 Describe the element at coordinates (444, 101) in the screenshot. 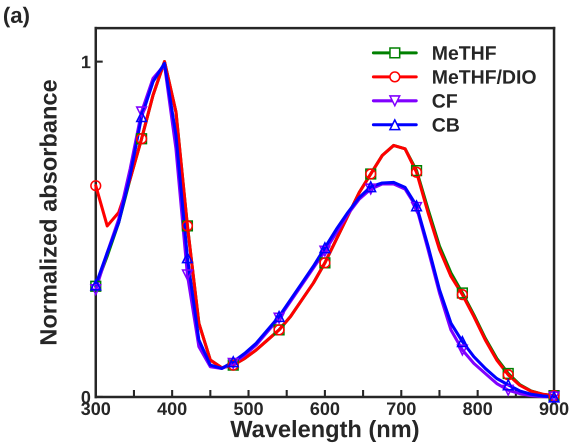

I see `legend-label: CF` at that location.